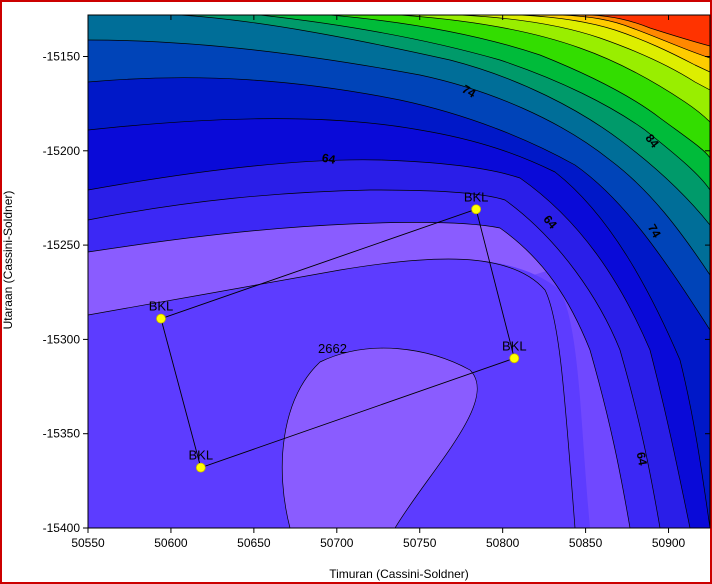  Describe the element at coordinates (503, 543) in the screenshot. I see `x-tick-label: 50800` at that location.